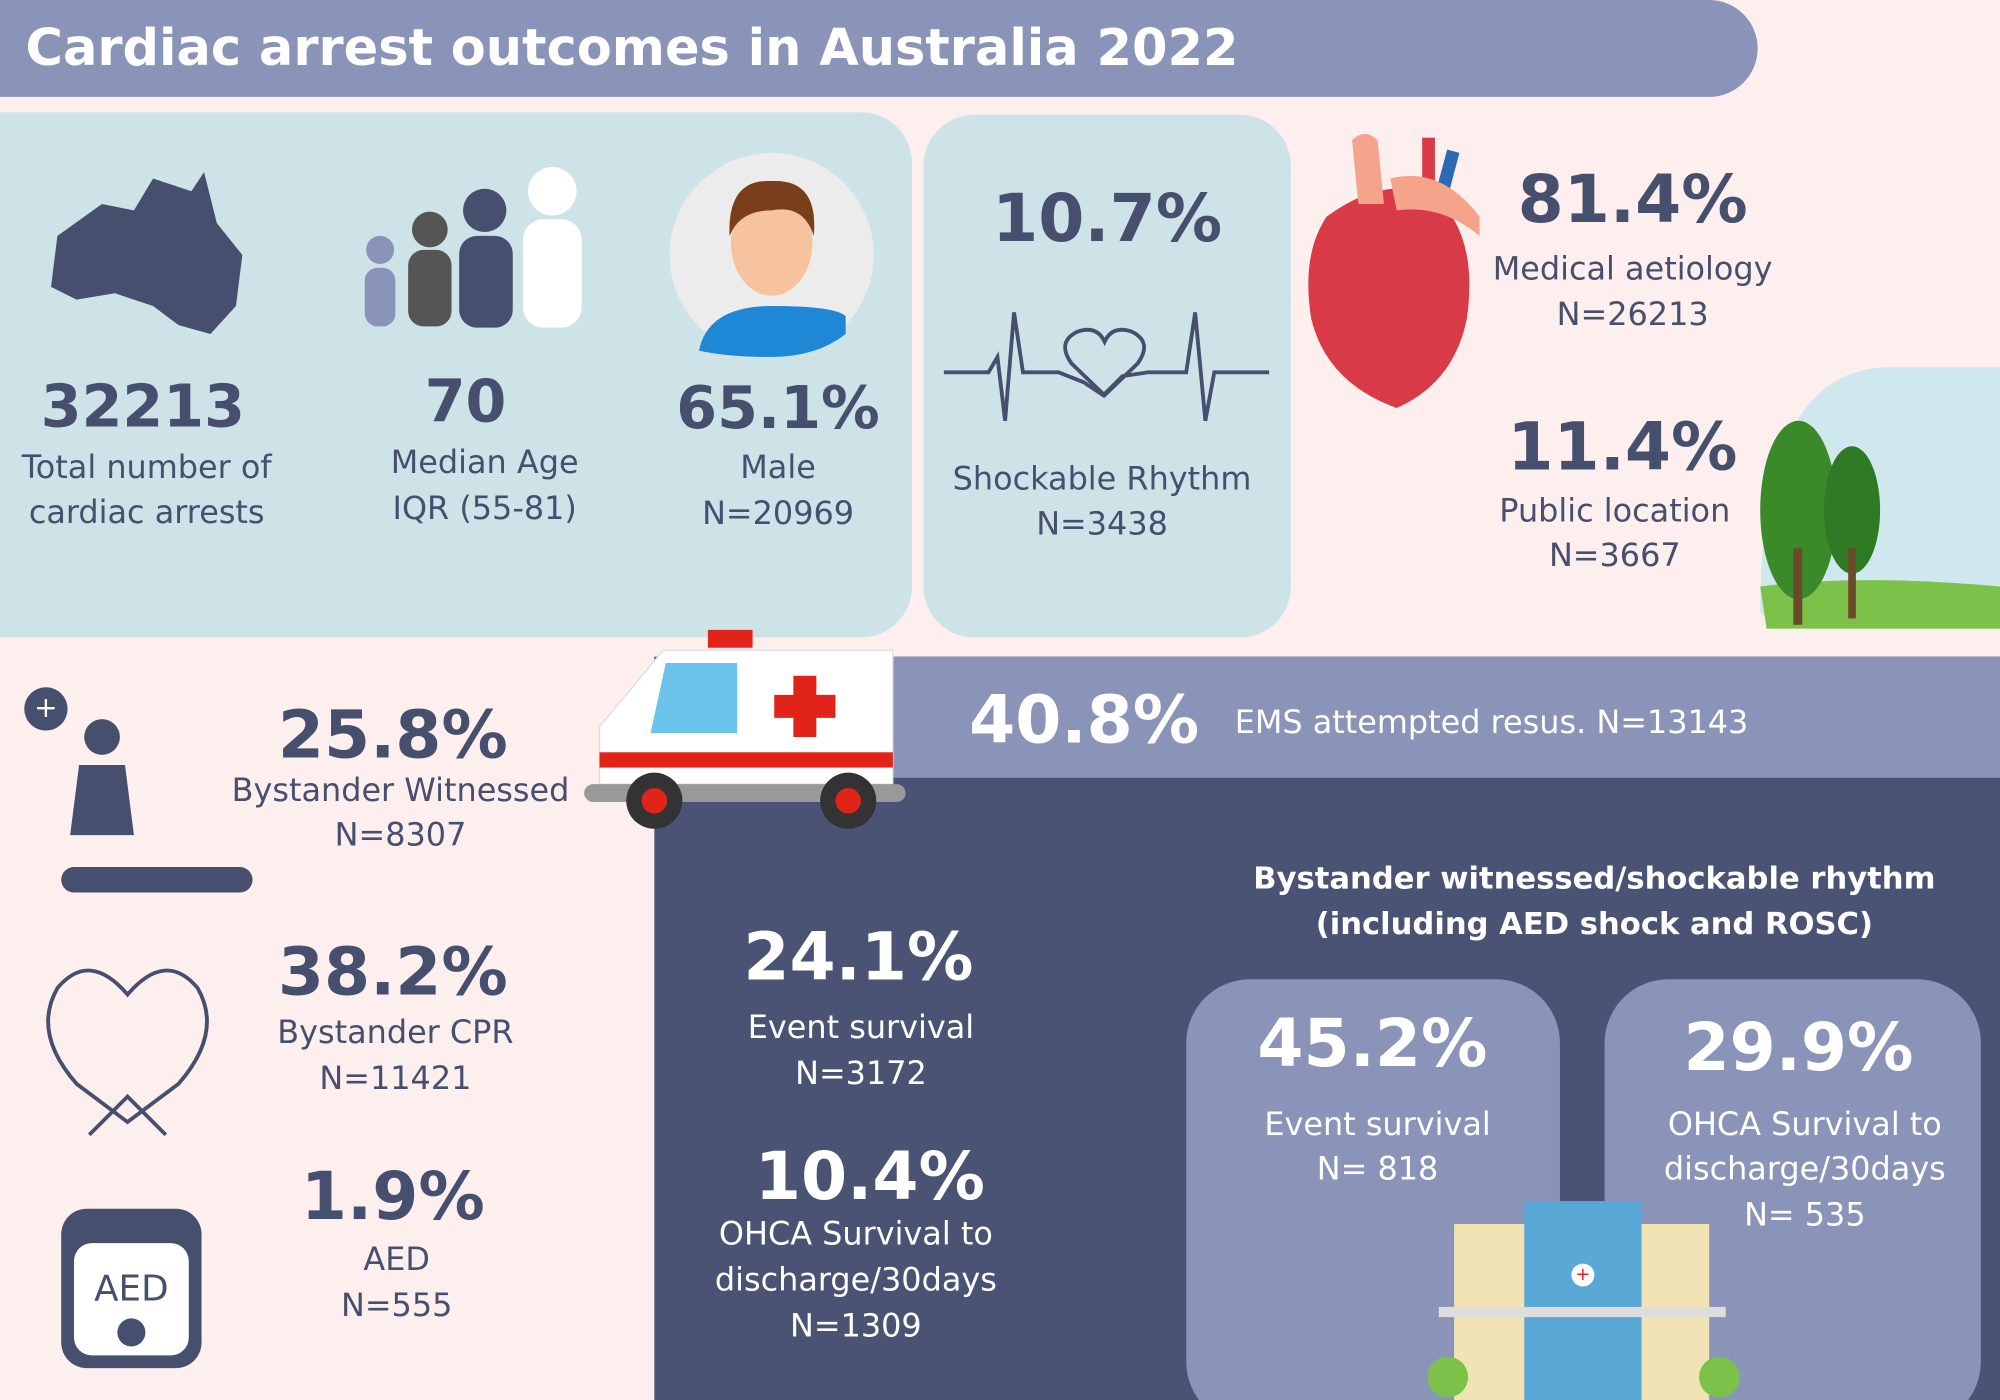 The width and height of the screenshot is (2000, 1400). I want to click on stat-value: 10.4%, so click(870, 1176).